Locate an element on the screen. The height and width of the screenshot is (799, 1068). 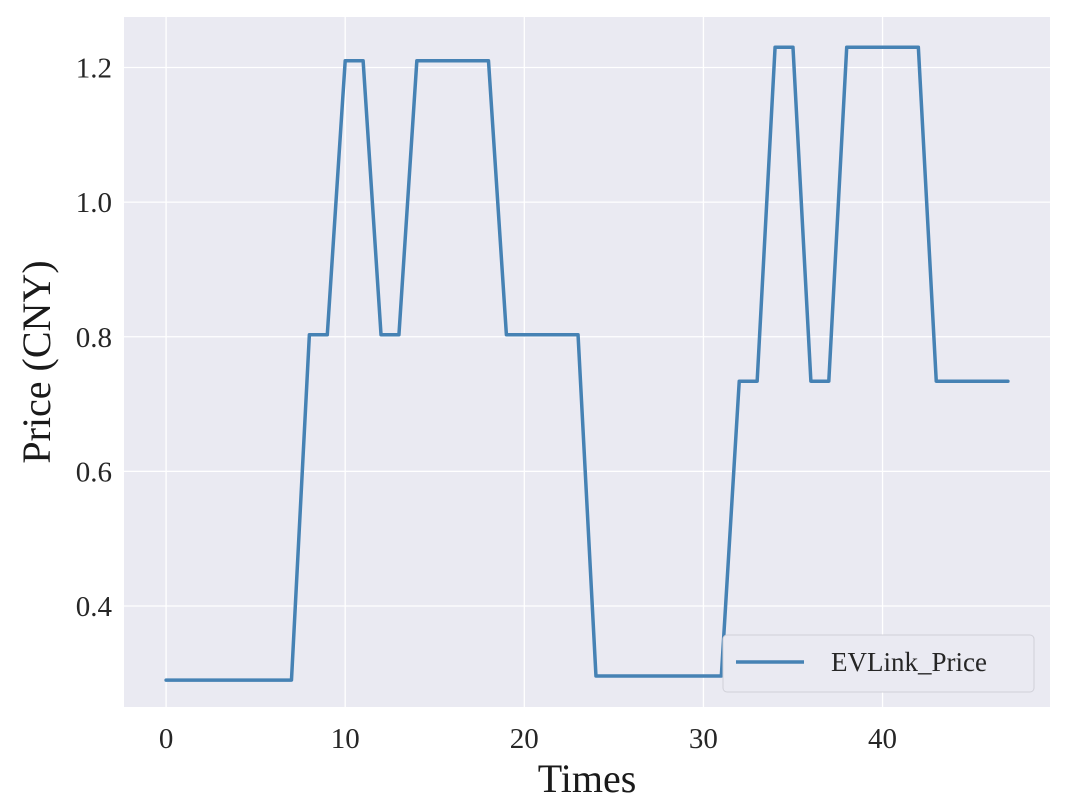
y-tick-label: 1.0 is located at coordinates (94, 203).